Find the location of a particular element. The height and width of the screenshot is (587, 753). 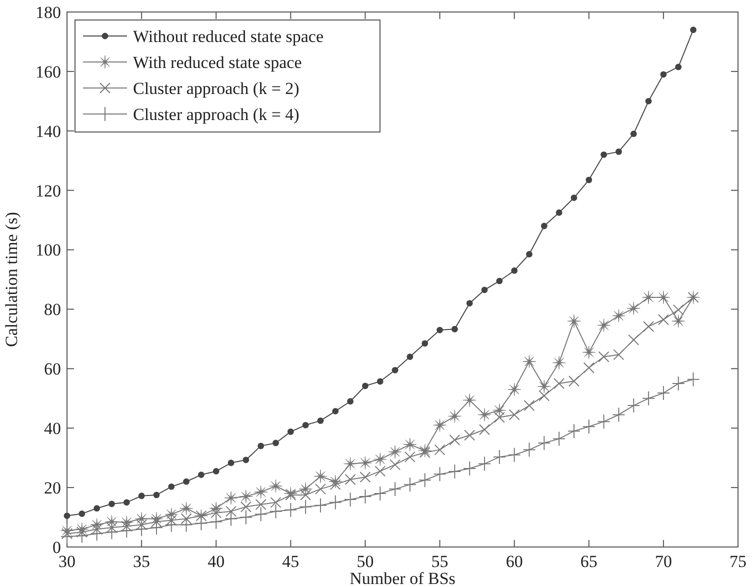

x-tick-label: 65 is located at coordinates (589, 561).